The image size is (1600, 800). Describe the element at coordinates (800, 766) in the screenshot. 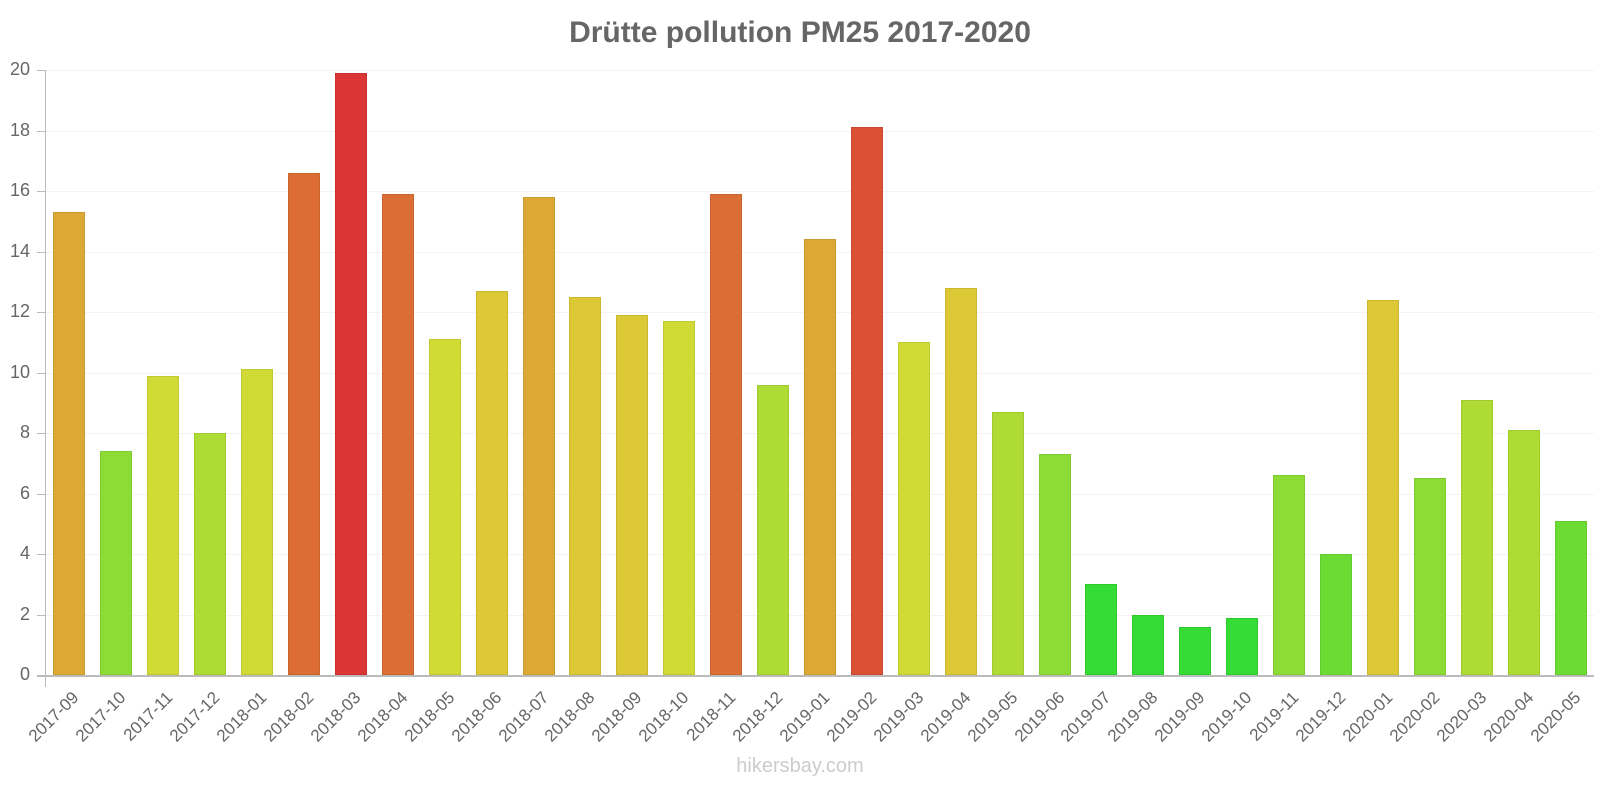

I see `watermark: hikersbay.com` at that location.